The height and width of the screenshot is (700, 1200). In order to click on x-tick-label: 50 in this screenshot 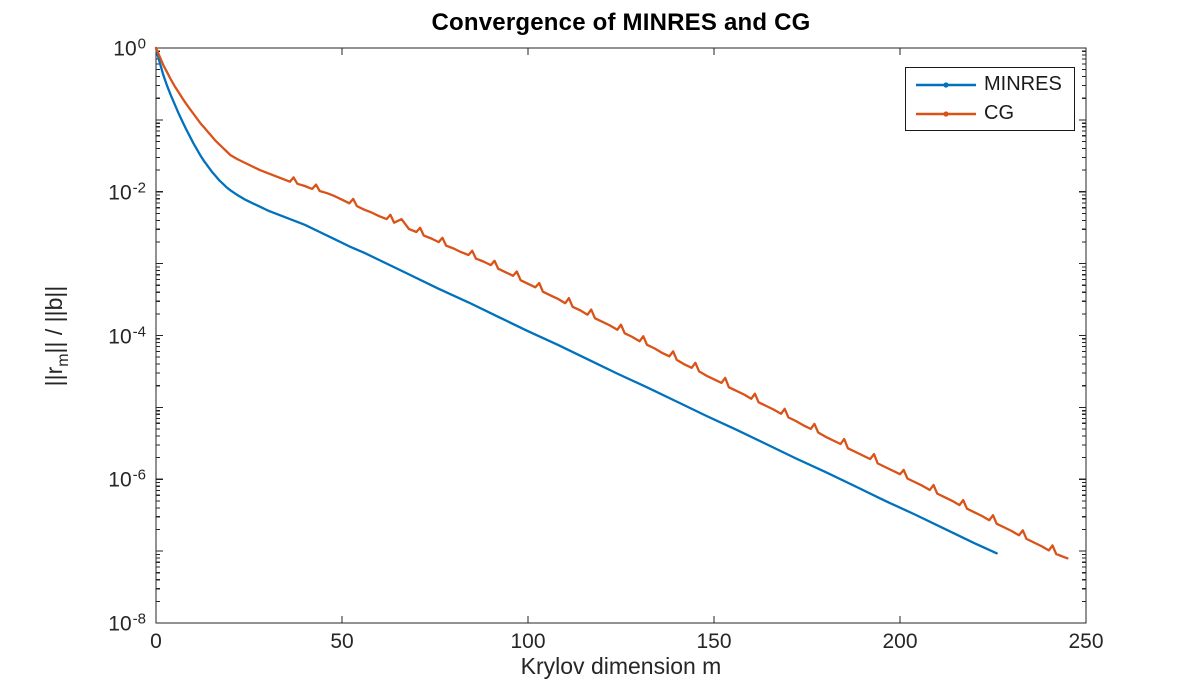, I will do `click(342, 641)`.